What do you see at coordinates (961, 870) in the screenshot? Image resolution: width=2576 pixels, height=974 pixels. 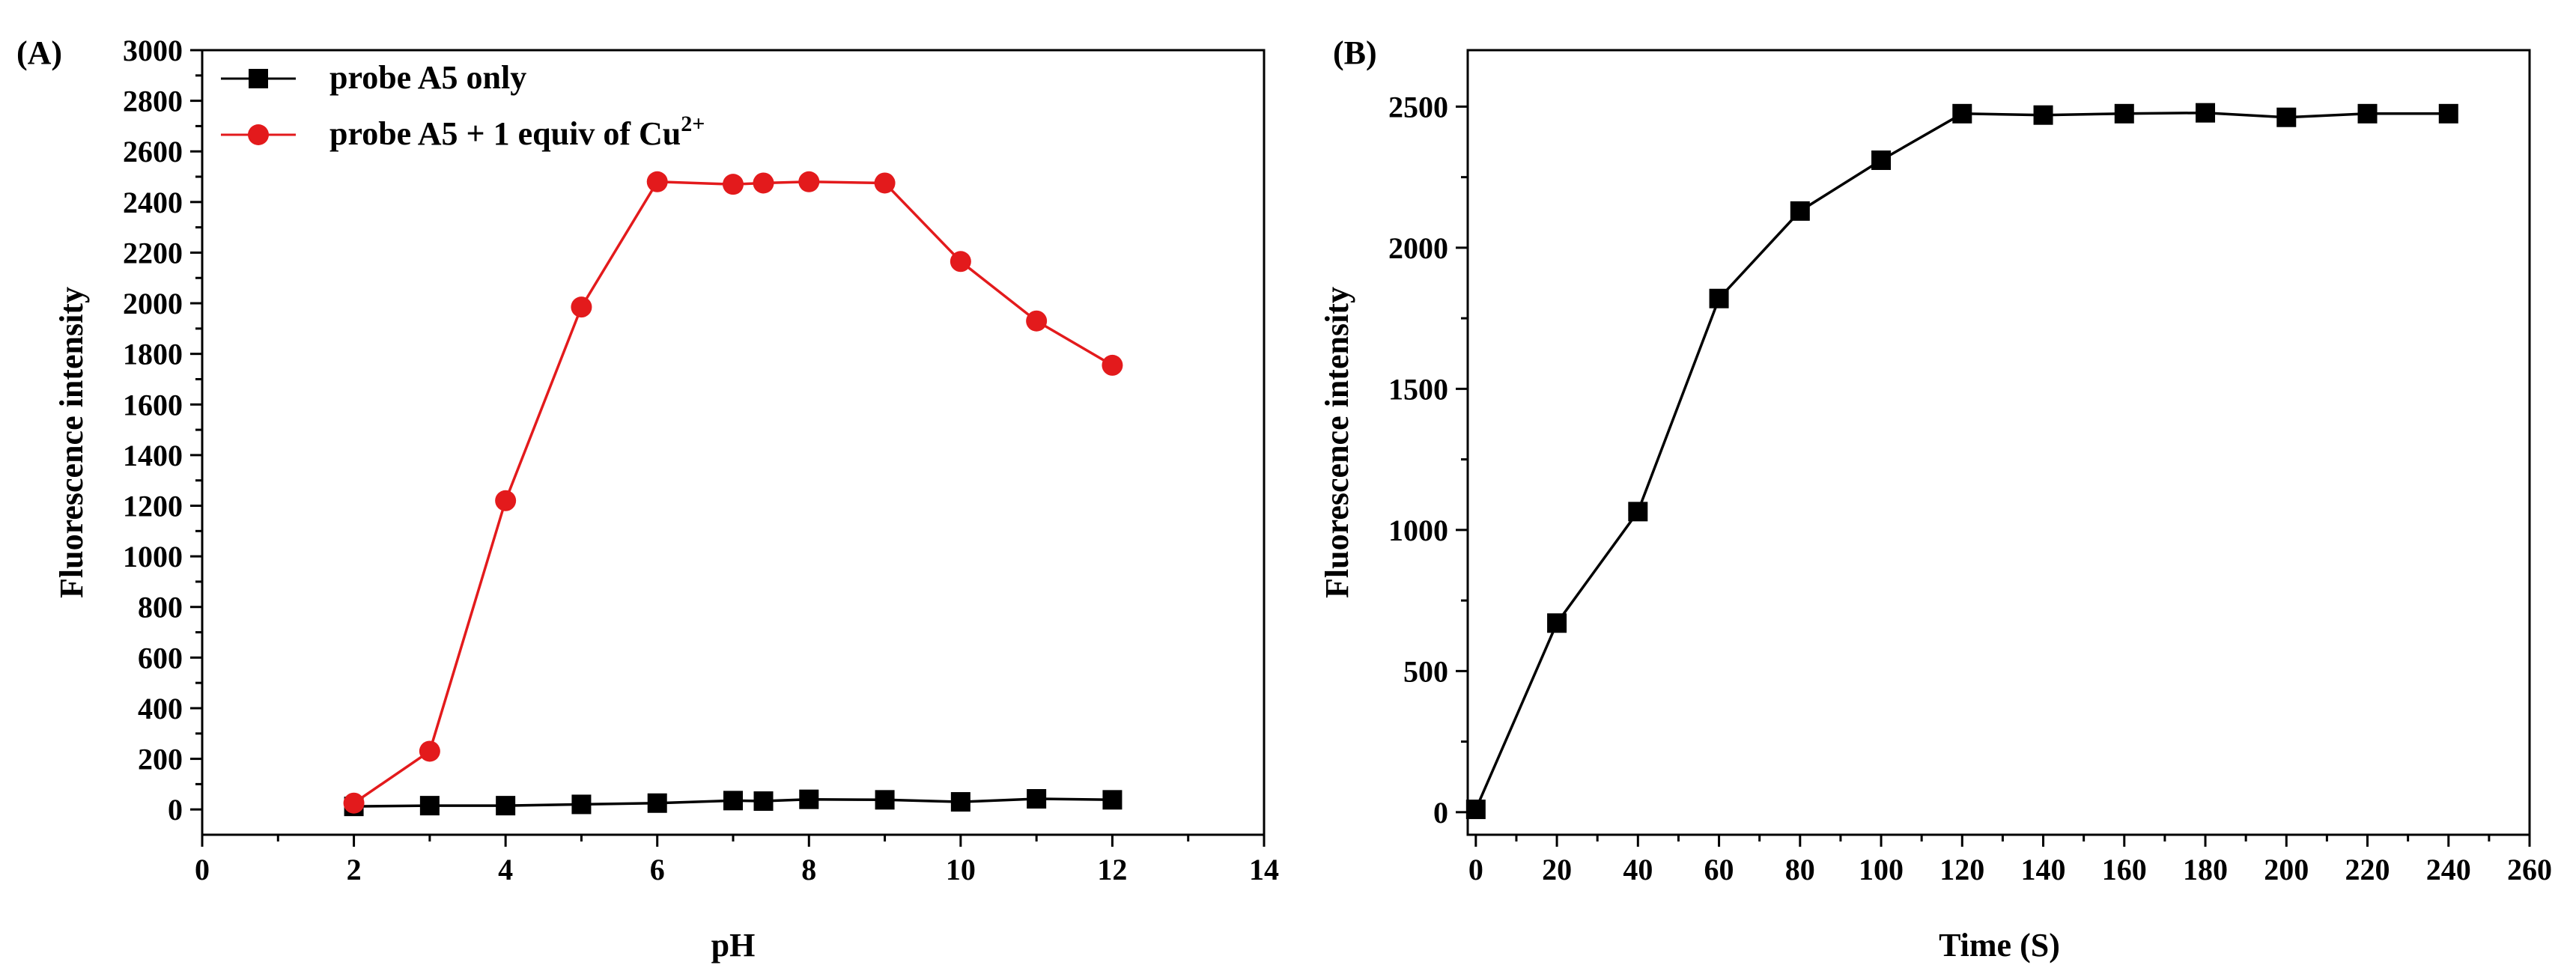 I see `panel-a-x-tick-label: 10` at bounding box center [961, 870].